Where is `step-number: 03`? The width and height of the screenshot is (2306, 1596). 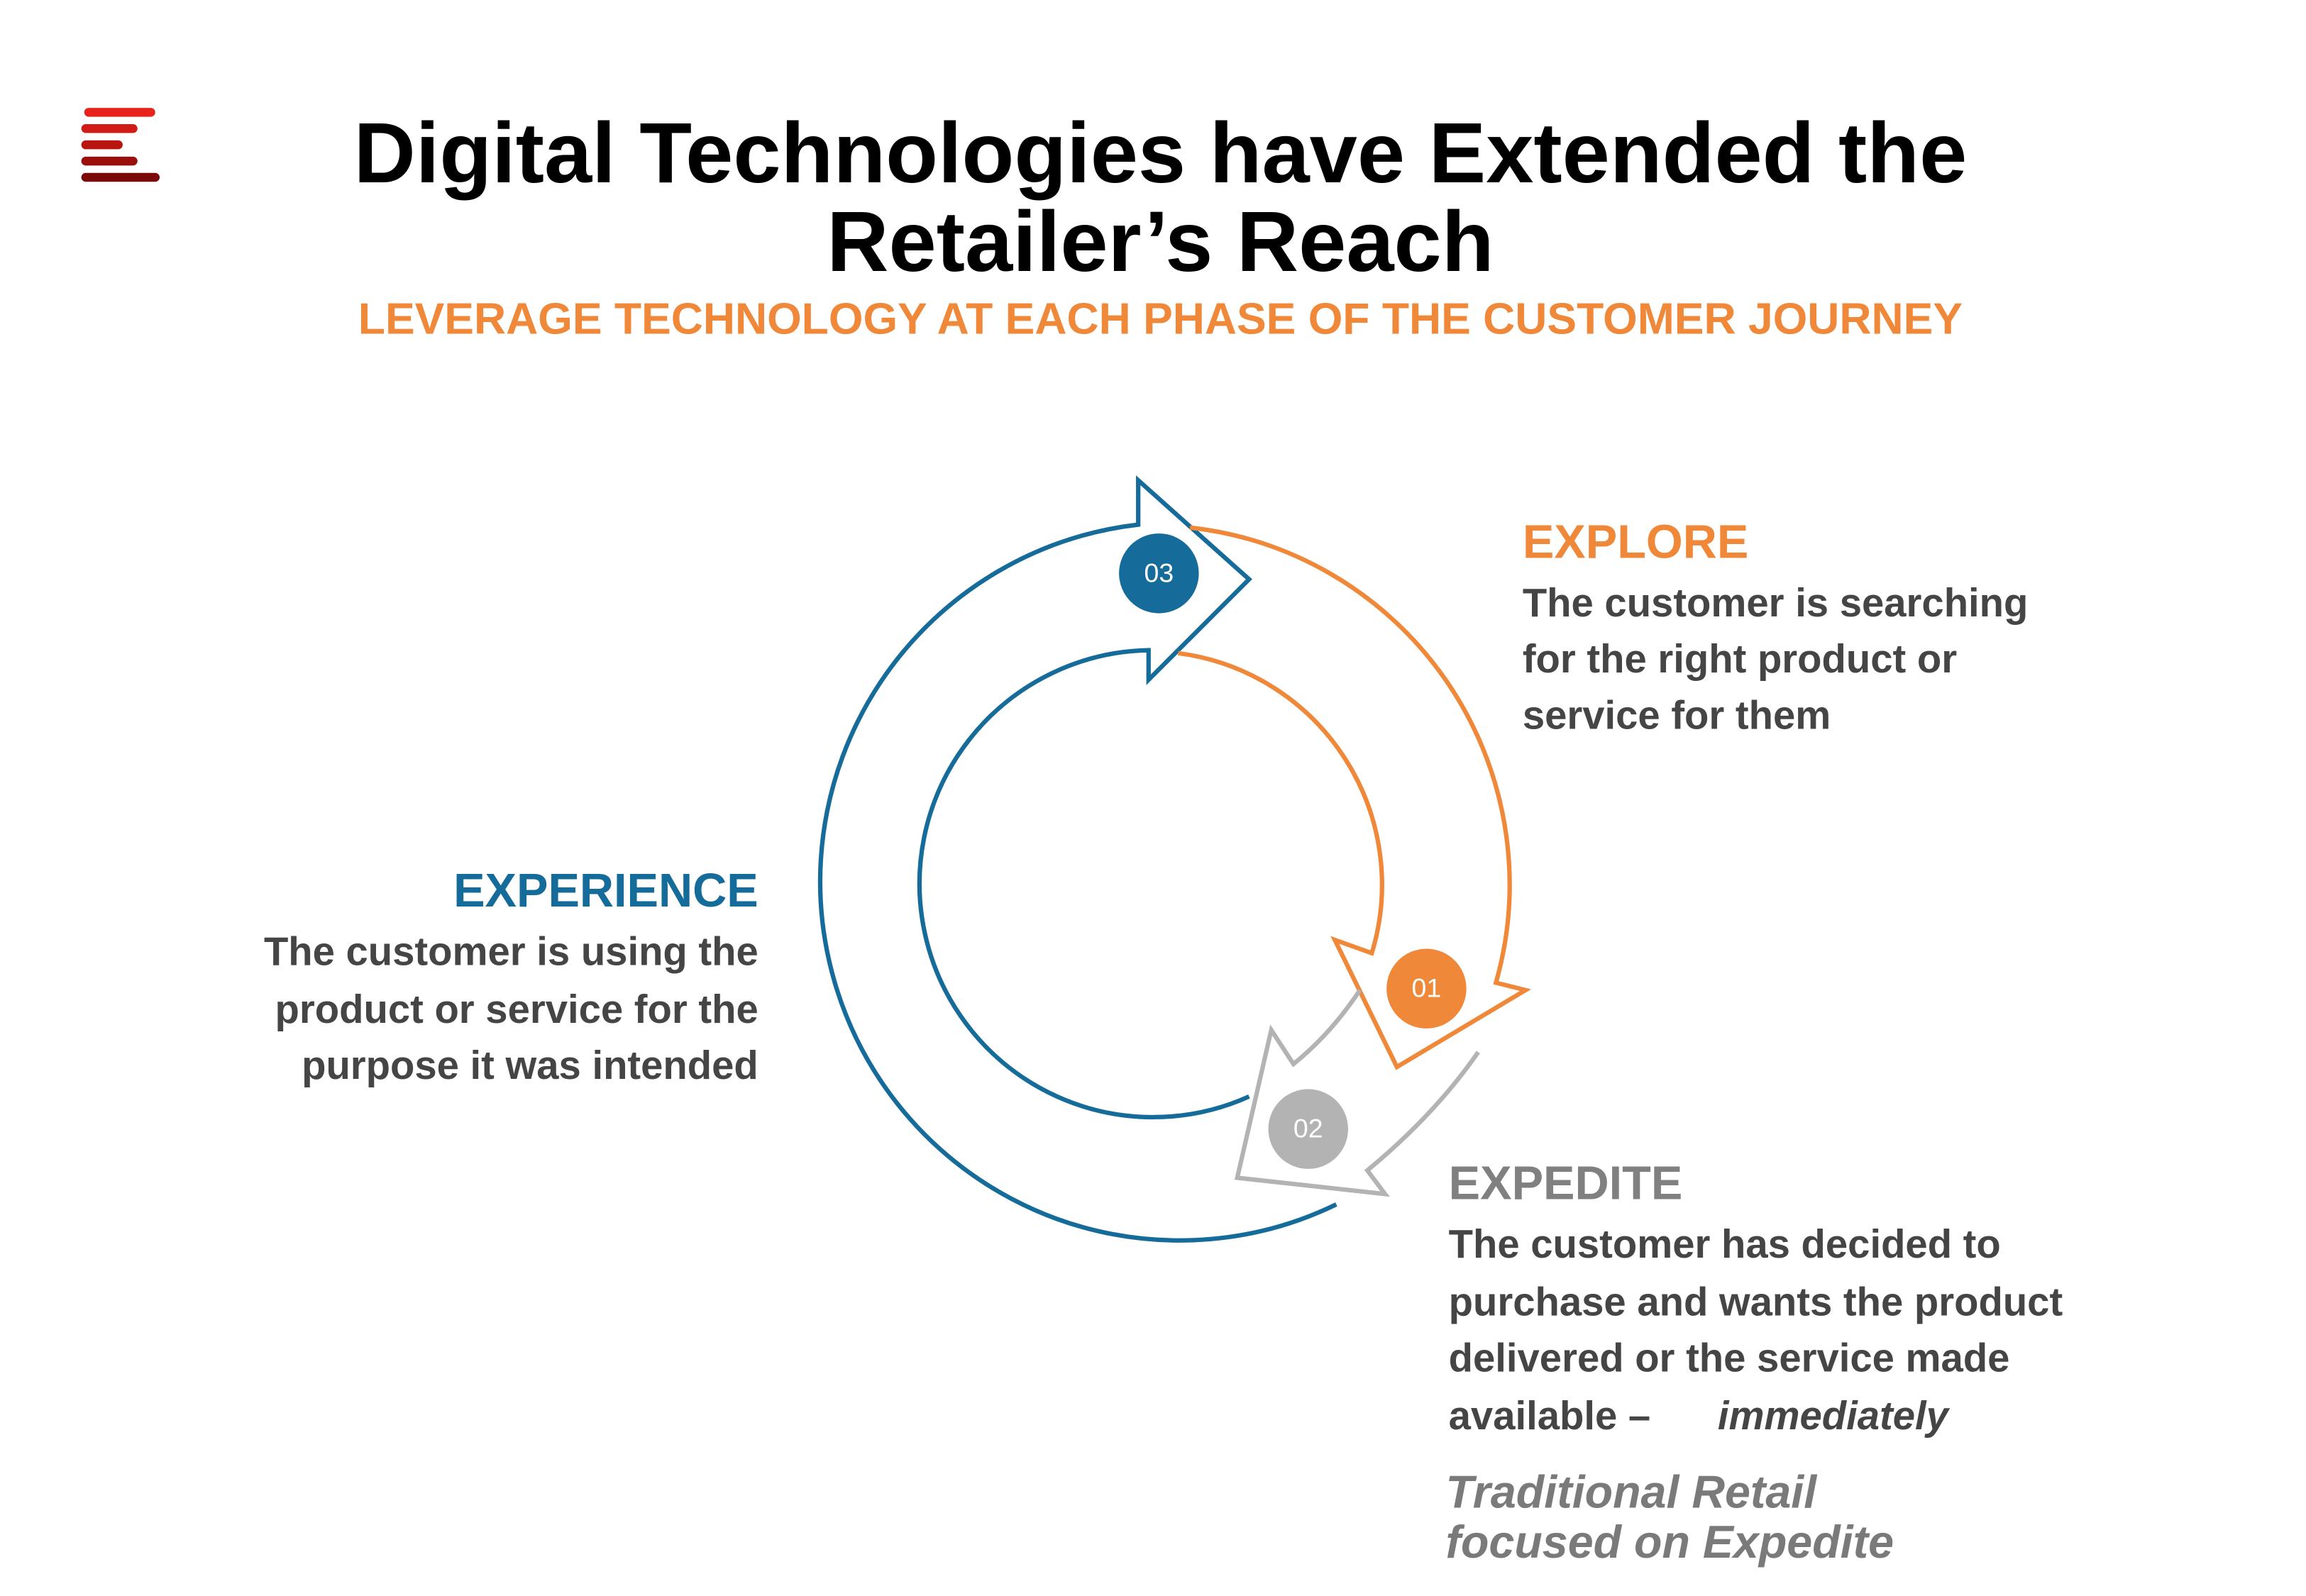 step-number: 03 is located at coordinates (1159, 572).